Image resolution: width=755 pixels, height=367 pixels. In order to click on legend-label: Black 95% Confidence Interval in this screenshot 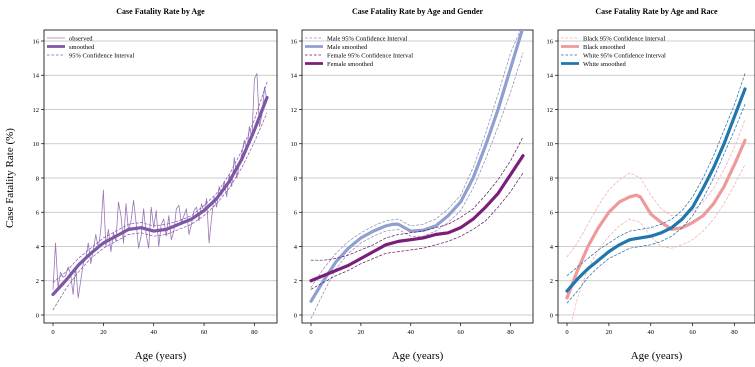, I will do `click(624, 38)`.